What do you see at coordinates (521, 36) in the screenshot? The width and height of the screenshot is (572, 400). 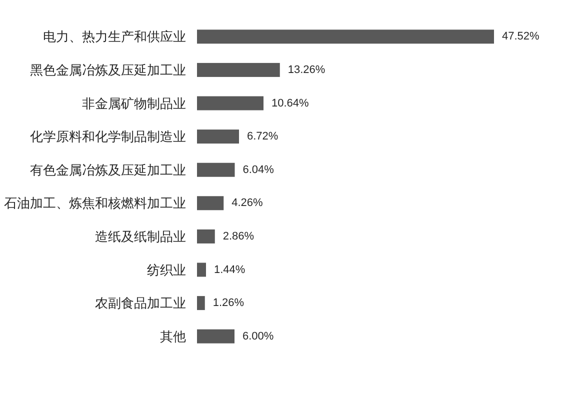 I see `data-label: 47.52%` at bounding box center [521, 36].